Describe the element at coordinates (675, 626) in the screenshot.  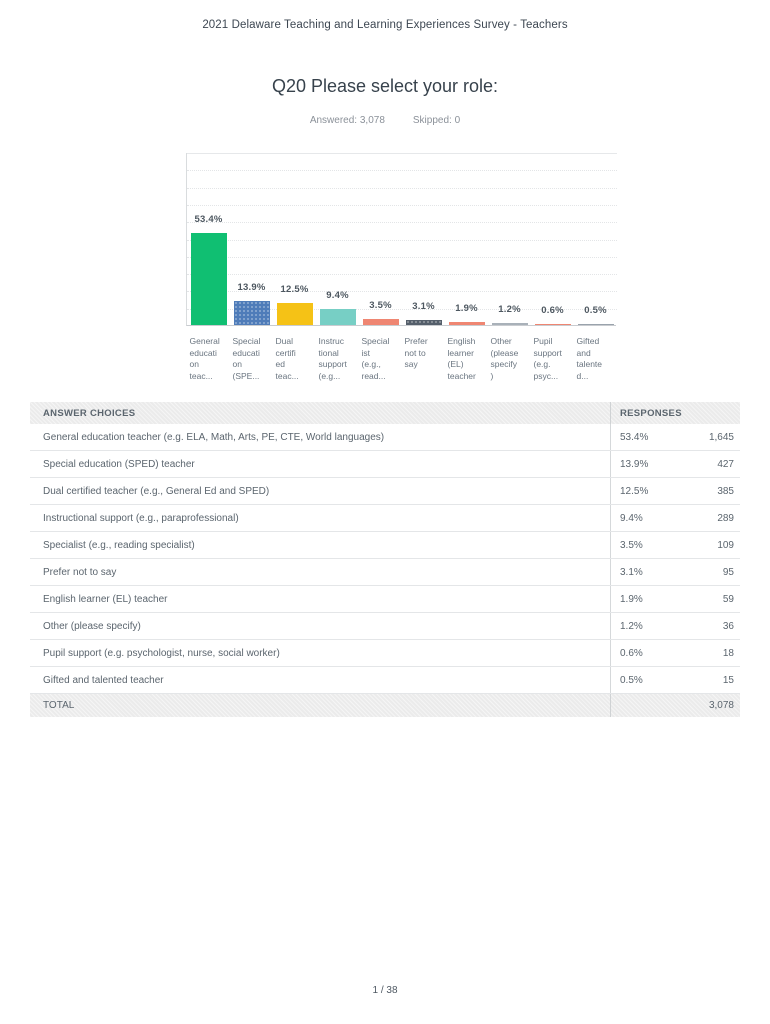
I see `responses-cell: 1.2% 36` at that location.